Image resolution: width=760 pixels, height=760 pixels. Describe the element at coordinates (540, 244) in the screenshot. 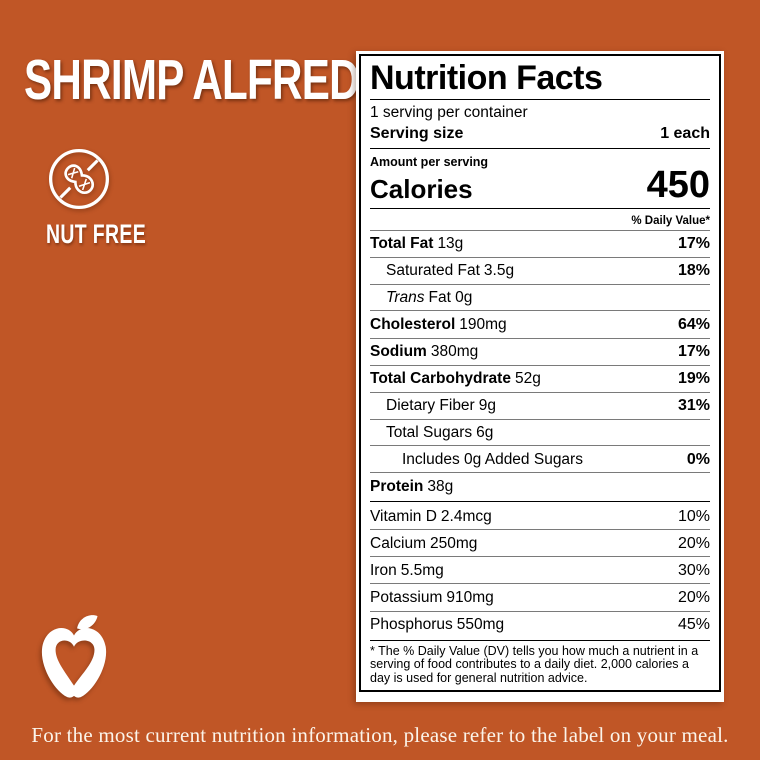

I see `nutrient-row: Total Fat 13g 17%` at that location.